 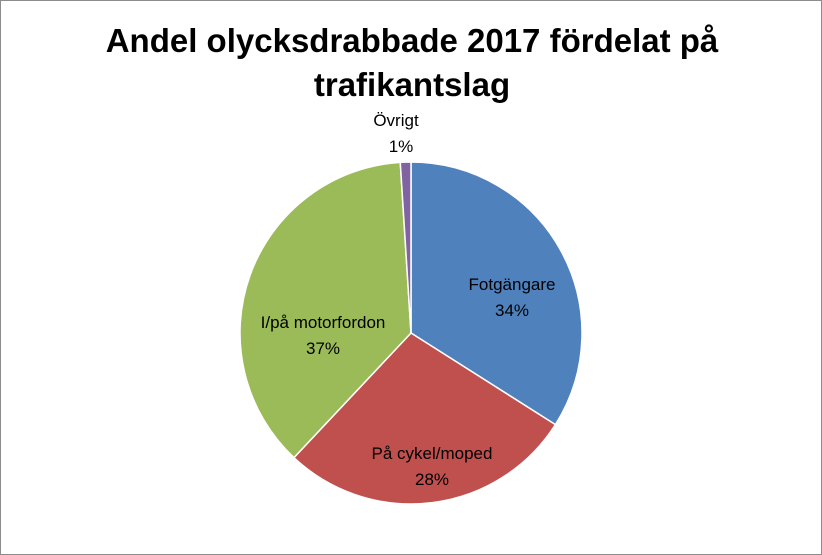 What do you see at coordinates (432, 453) in the screenshot?
I see `slice-label-name-1: På cykel/moped` at bounding box center [432, 453].